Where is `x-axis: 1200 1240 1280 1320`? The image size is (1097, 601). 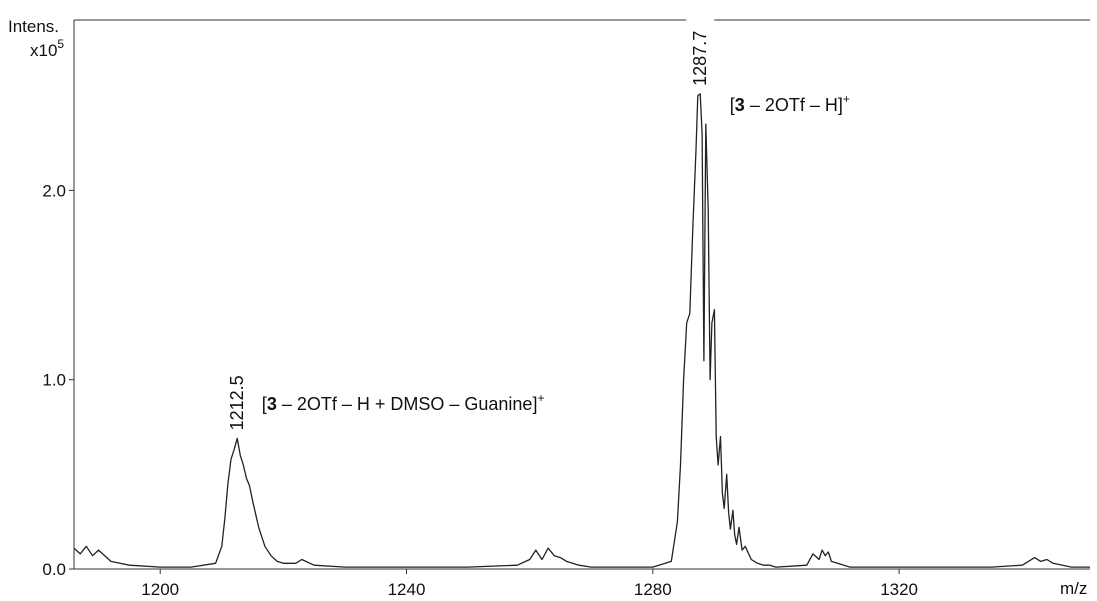 x-axis: 1200 1240 1280 1320 is located at coordinates (529, 584).